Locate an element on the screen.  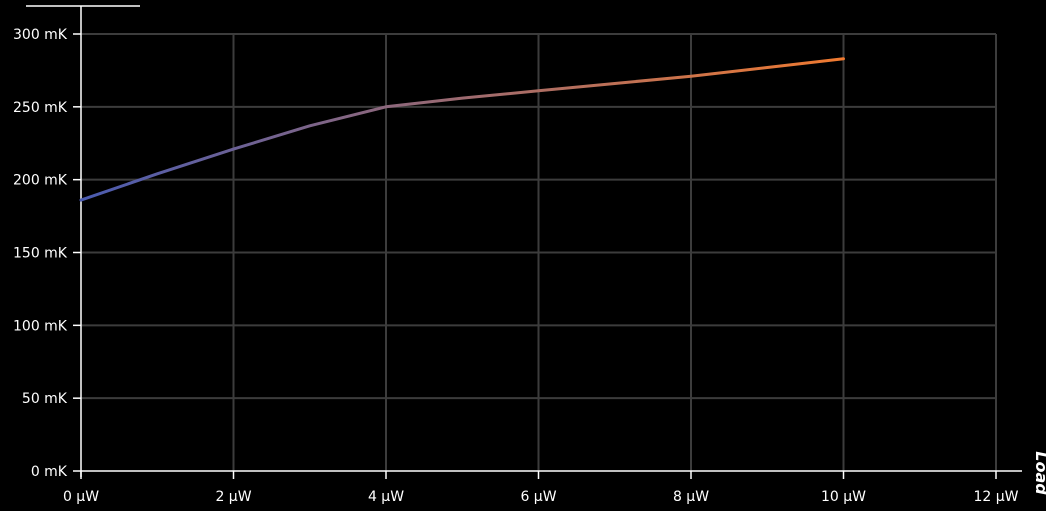
x-tick-label: 0 μW is located at coordinates (81, 497).